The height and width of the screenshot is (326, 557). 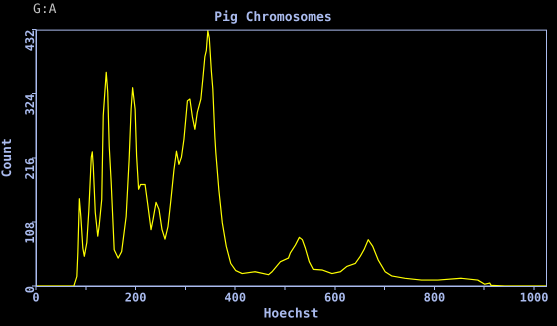 I want to click on x-axis-title: Hoechst, so click(x=291, y=314).